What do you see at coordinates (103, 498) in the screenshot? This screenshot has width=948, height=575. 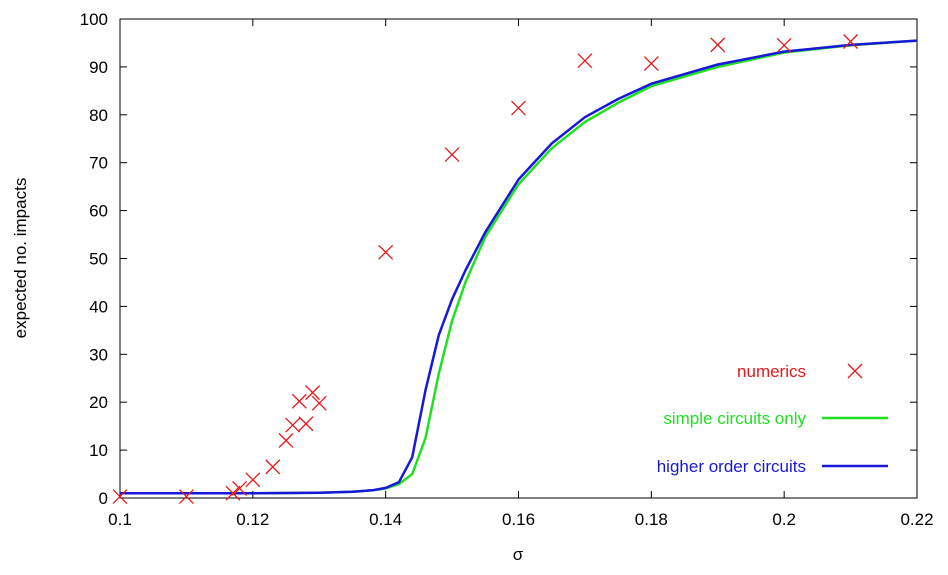 I see `y-tick-label: 0` at bounding box center [103, 498].